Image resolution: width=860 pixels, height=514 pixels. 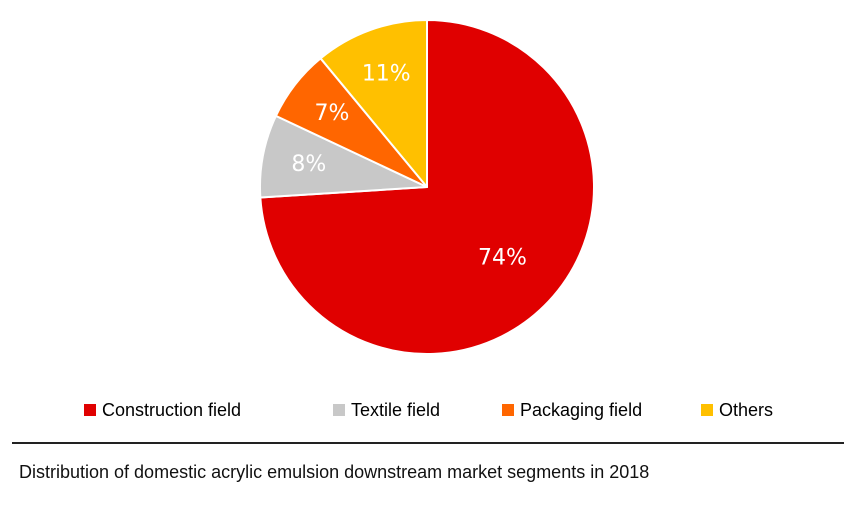 What do you see at coordinates (332, 113) in the screenshot?
I see `data-label-packaging: 7%` at bounding box center [332, 113].